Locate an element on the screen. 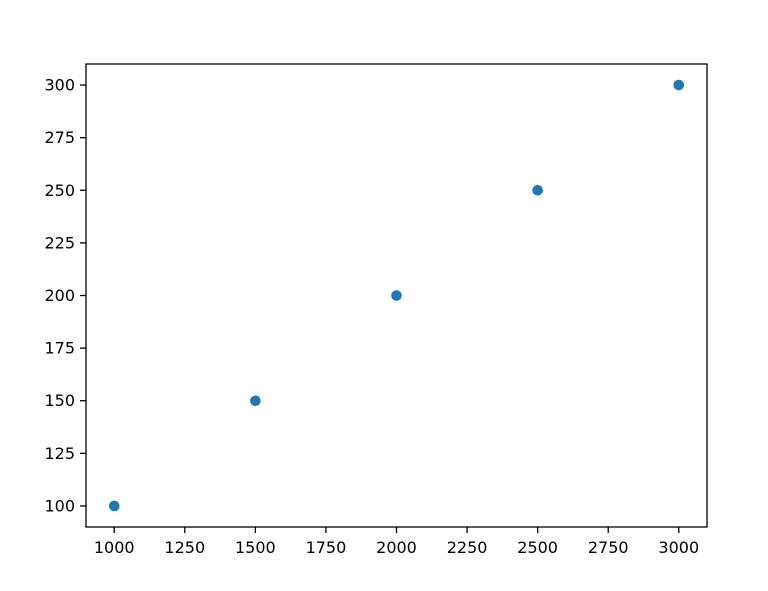 The height and width of the screenshot is (591, 768). y-tick-label: 125 is located at coordinates (59, 453).